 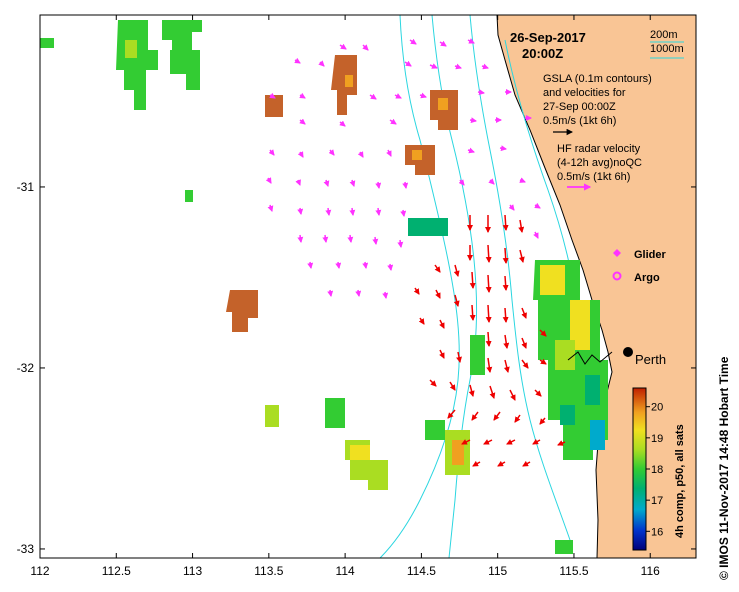 What do you see at coordinates (39, 571) in the screenshot?
I see `x-tick-label: 112` at bounding box center [39, 571].